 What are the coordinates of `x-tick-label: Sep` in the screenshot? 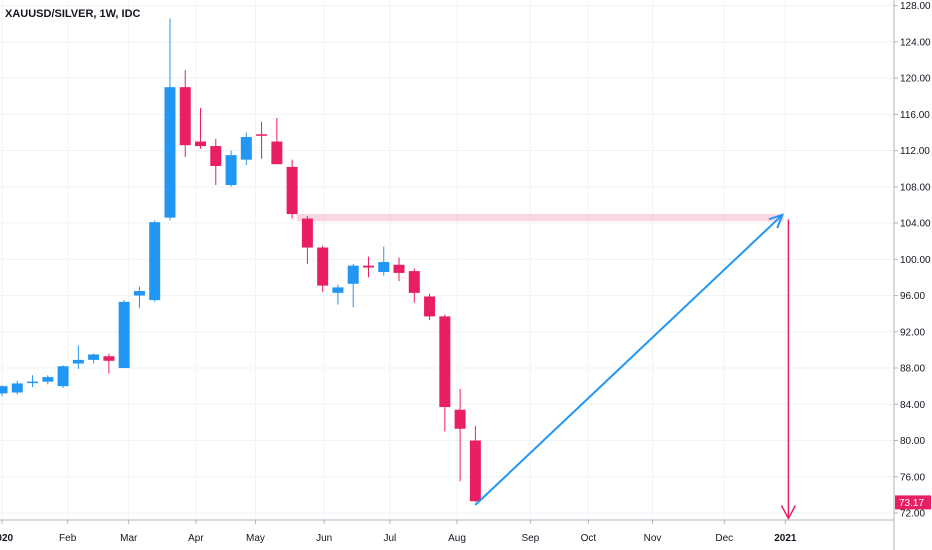 It's located at (530, 538).